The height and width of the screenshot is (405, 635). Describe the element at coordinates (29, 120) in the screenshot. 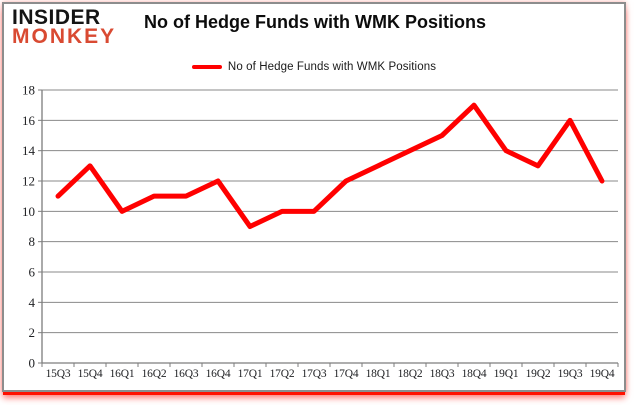

I see `y-axis-tick-label: 16` at that location.